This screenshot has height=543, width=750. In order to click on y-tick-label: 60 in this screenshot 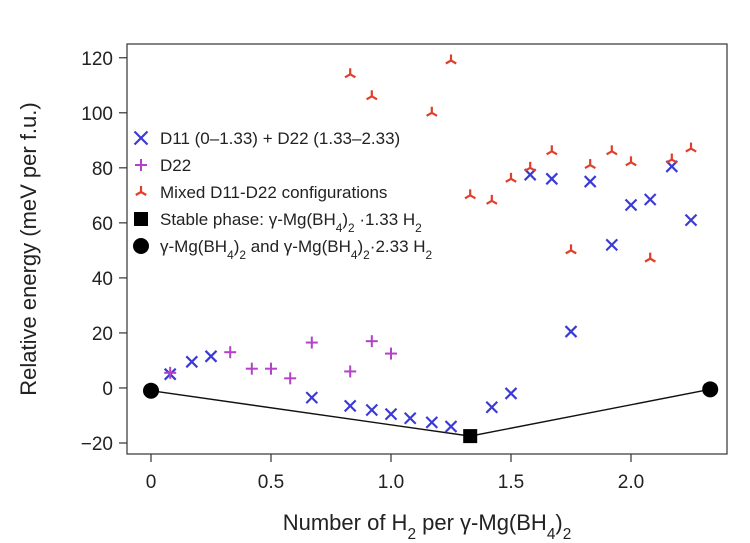, I will do `click(102, 224)`.